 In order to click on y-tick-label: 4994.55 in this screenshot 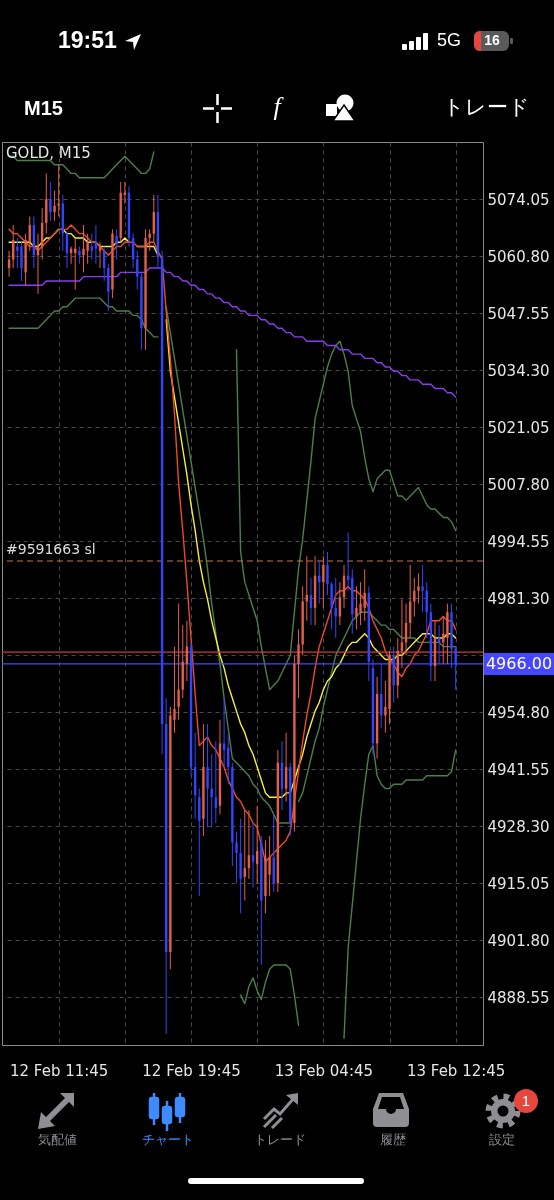, I will do `click(518, 541)`.